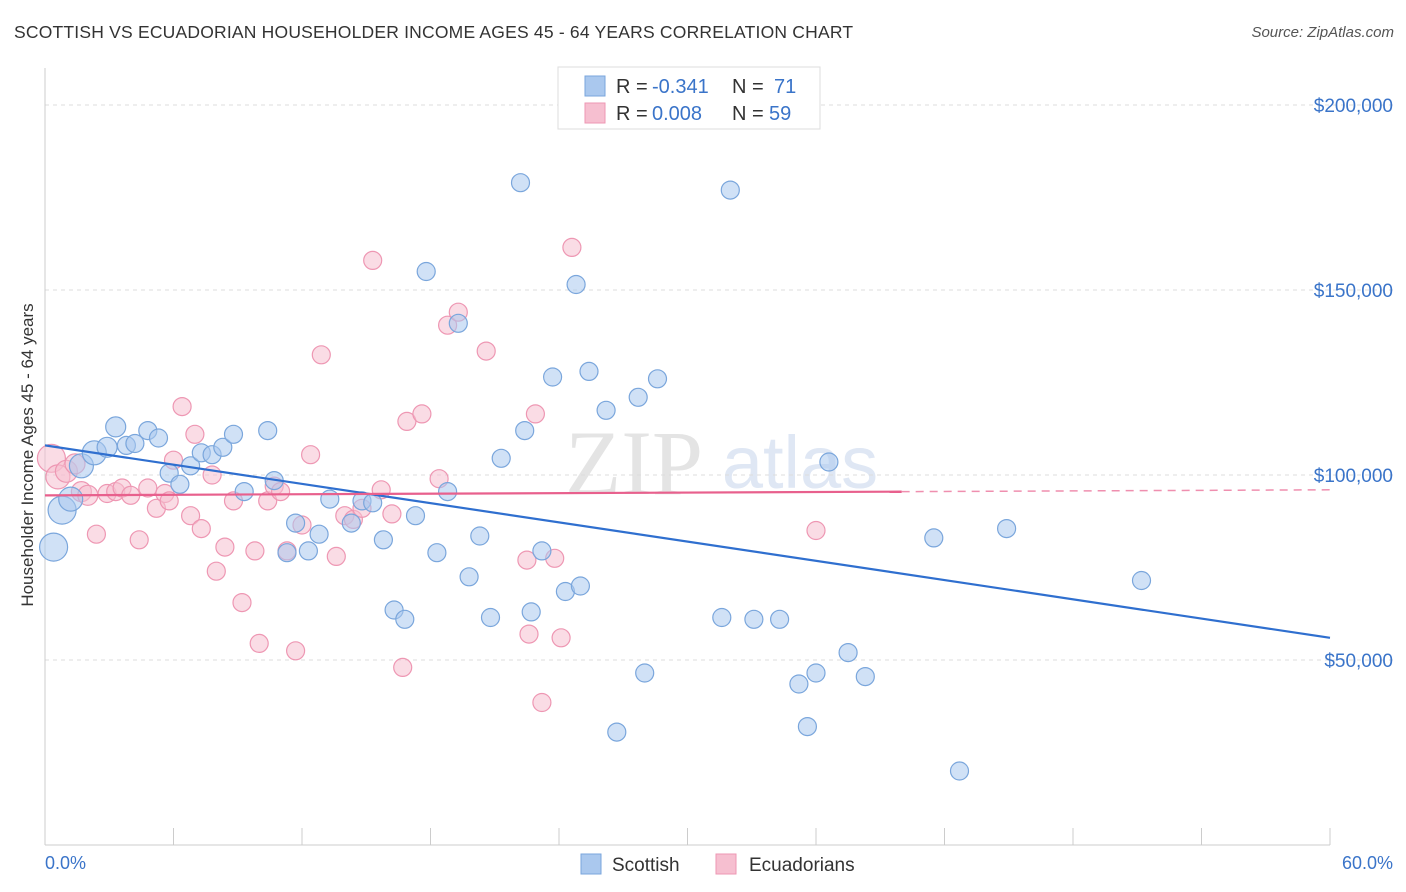  What do you see at coordinates (726, 864) in the screenshot?
I see `legend-bottom-swatch-ecuadorians` at bounding box center [726, 864].